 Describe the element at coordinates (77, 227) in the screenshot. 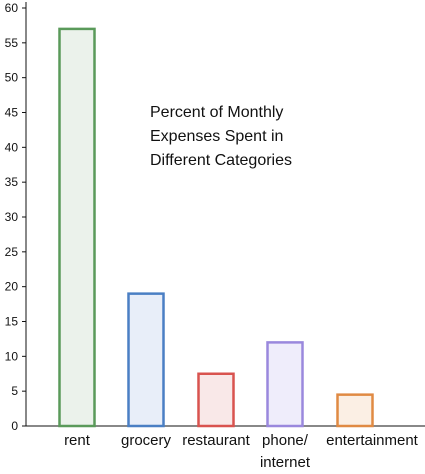

I see `bar-rent` at that location.